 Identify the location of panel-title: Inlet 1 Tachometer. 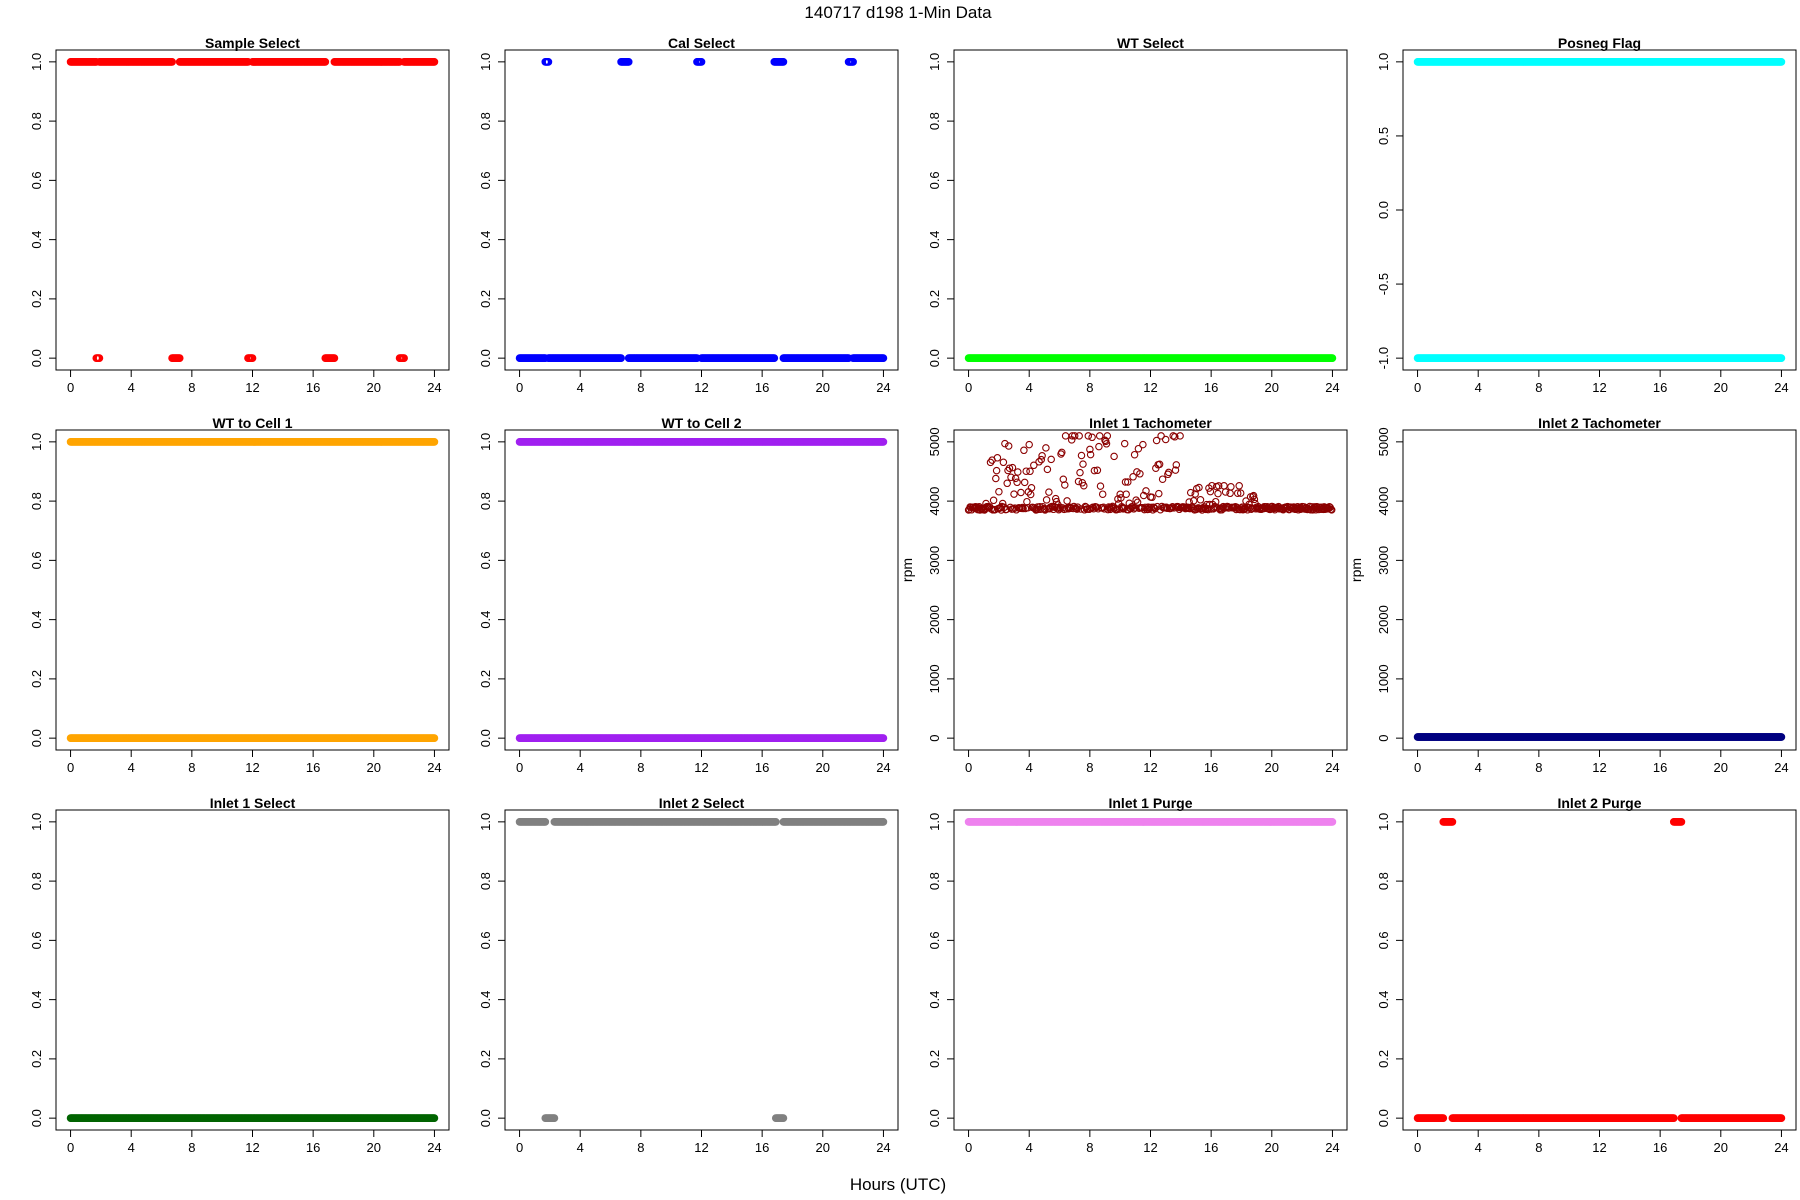
(1150, 423).